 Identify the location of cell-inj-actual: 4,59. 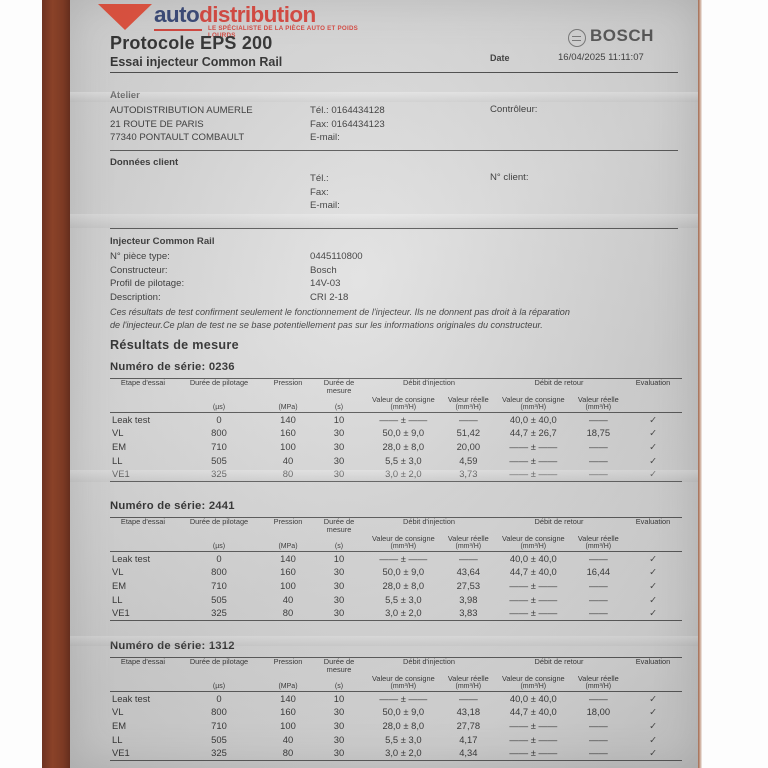
(468, 460).